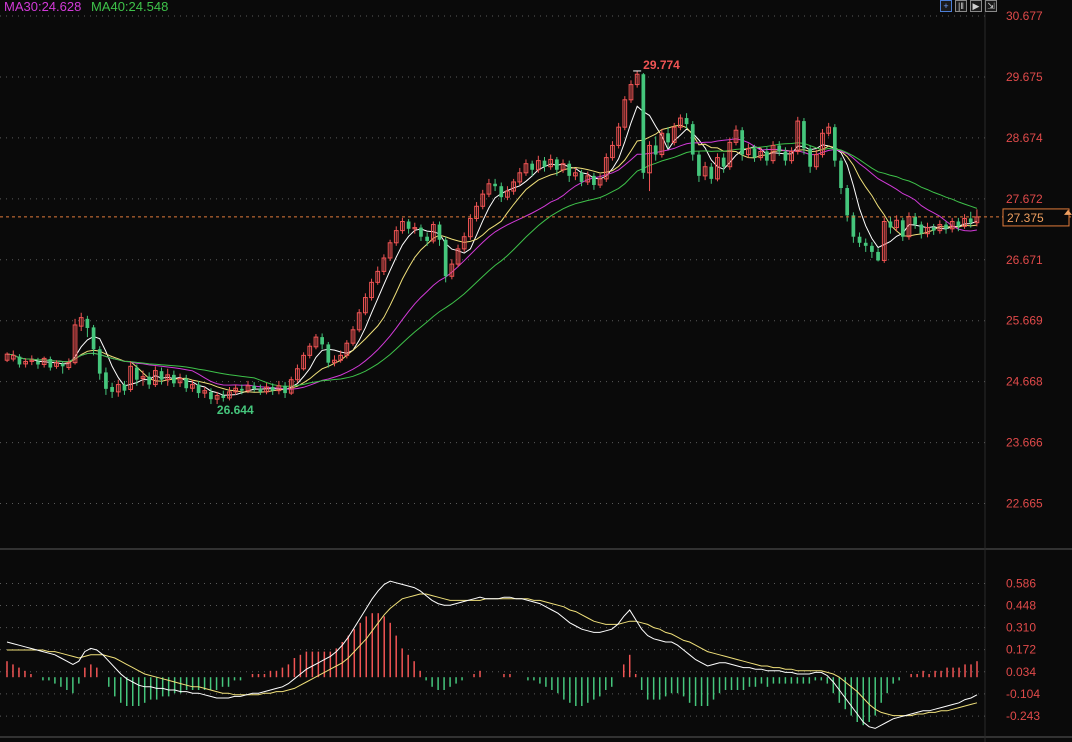 The image size is (1072, 742). Describe the element at coordinates (1021, 606) in the screenshot. I see `macd-y-tick-label: 0.448` at that location.